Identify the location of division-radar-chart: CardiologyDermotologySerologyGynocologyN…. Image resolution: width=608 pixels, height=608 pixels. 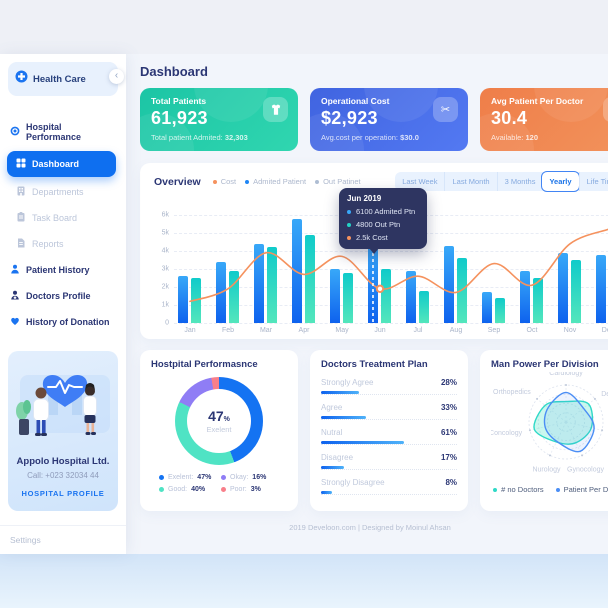
(548, 426).